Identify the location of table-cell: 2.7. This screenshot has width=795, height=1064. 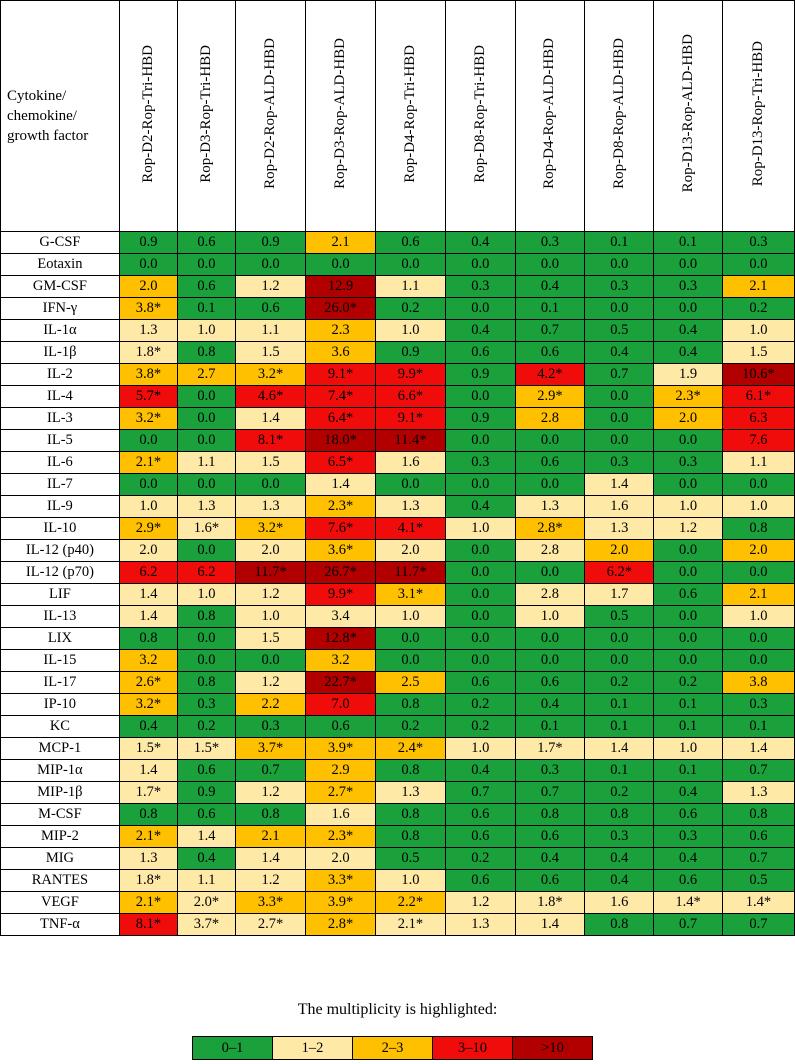
(206, 374).